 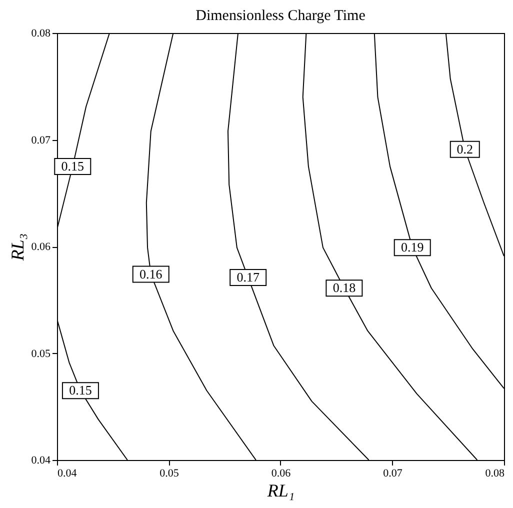 What do you see at coordinates (495, 474) in the screenshot?
I see `x-tick-label: 0.08` at bounding box center [495, 474].